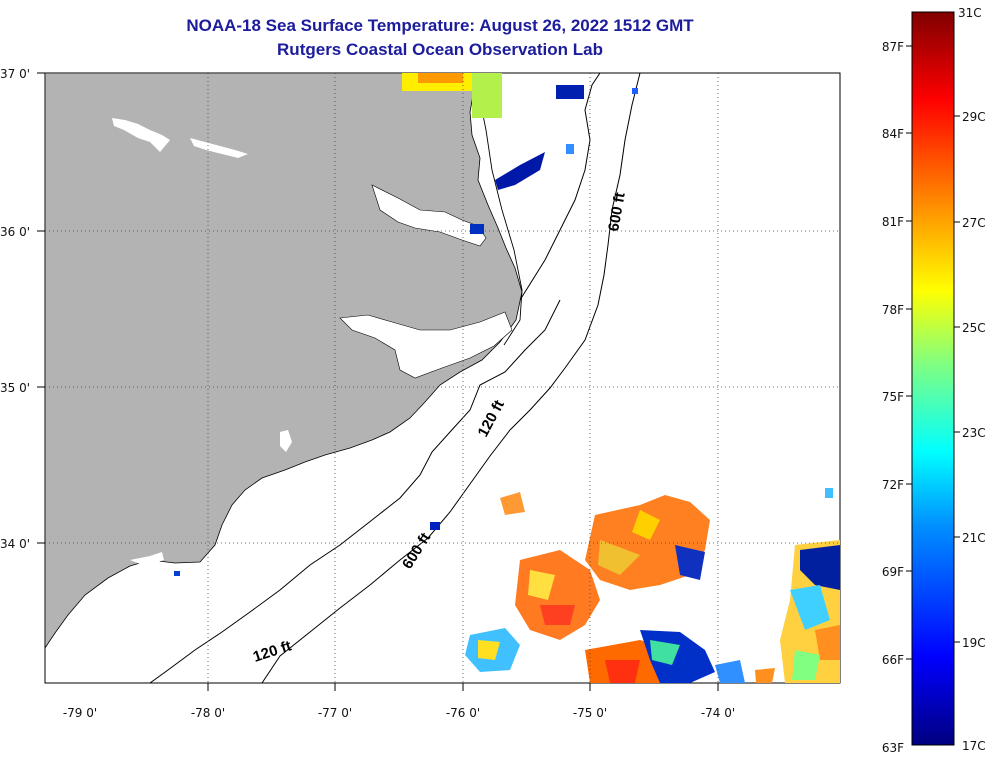 The height and width of the screenshot is (761, 992). I want to click on colorbar-gradient, so click(933, 378).